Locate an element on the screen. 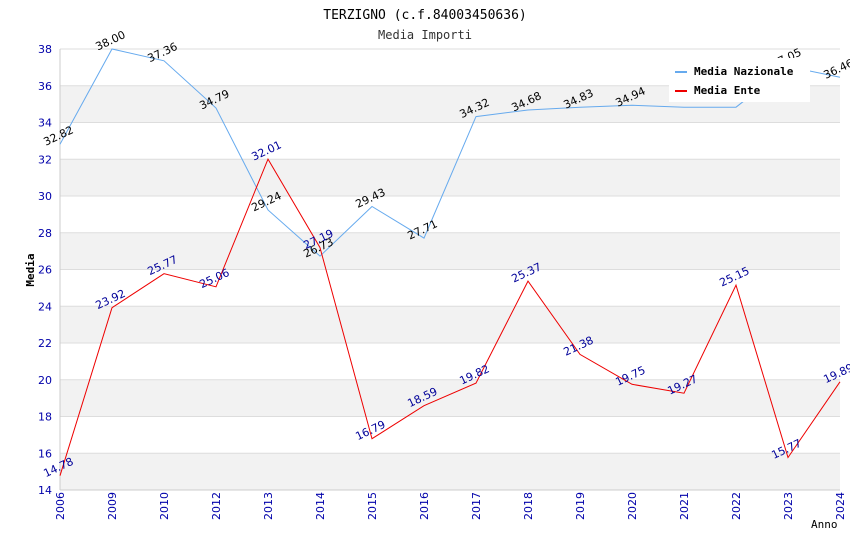 The image size is (850, 550). x-tick-label: 2017 is located at coordinates (476, 506).